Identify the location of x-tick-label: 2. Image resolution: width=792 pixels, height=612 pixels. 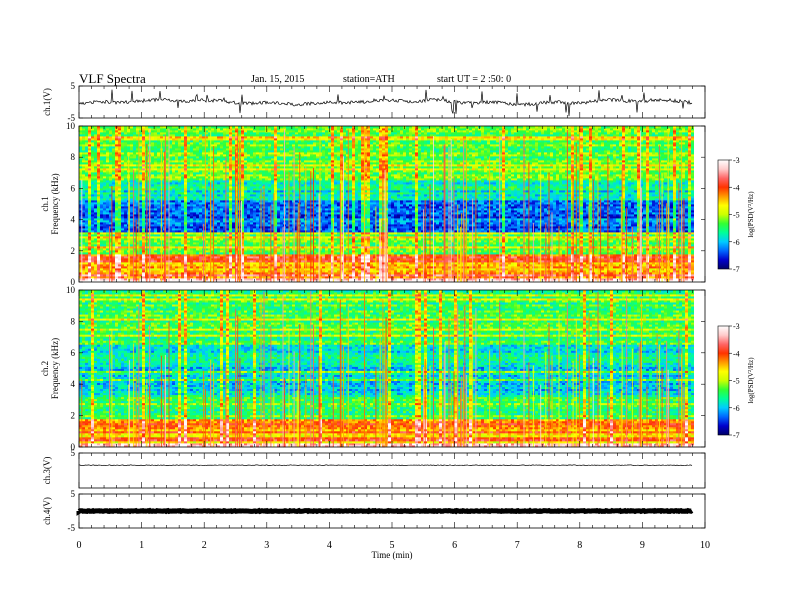
(204, 545).